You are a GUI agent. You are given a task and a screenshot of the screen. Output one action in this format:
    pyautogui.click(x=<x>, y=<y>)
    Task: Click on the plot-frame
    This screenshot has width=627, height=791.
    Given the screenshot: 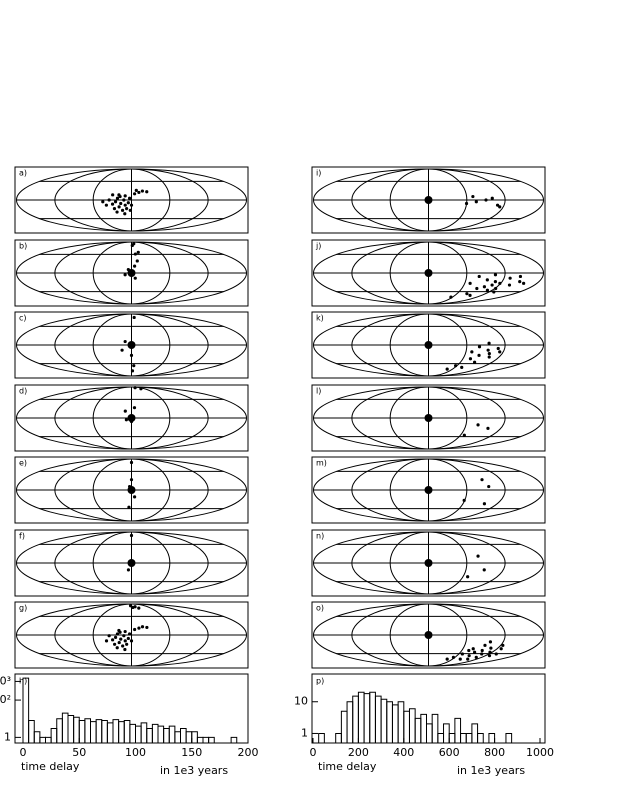 What is the action you would take?
    pyautogui.click(x=428, y=708)
    